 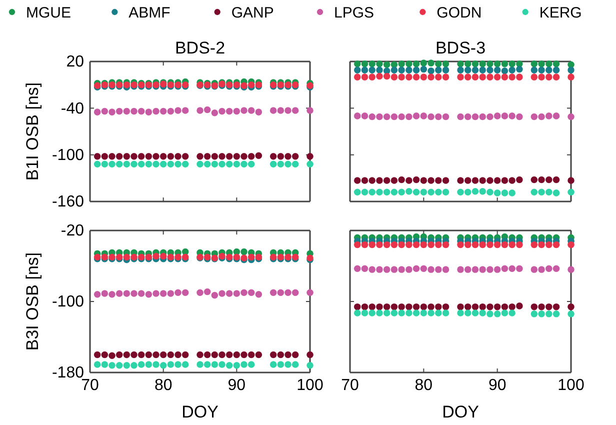 I want to click on y-tick-label: -100, so click(x=68, y=155).